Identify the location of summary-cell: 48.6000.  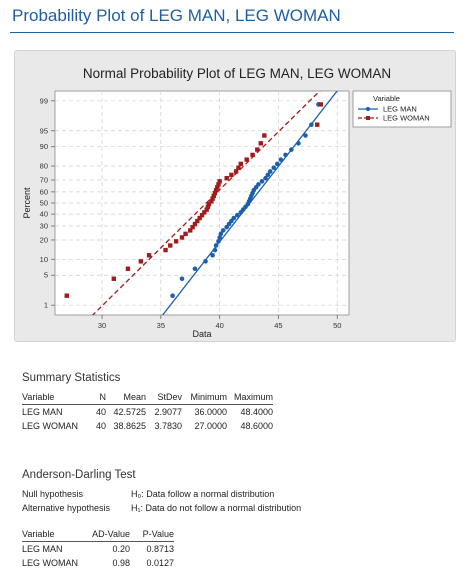
(256, 426).